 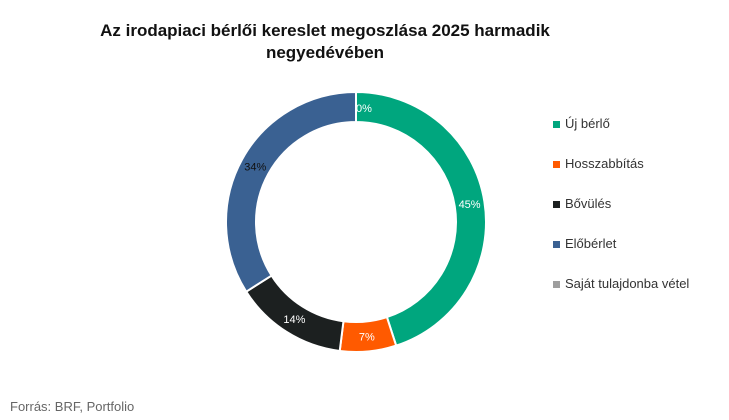 What do you see at coordinates (470, 205) in the screenshot?
I see `data-label-uj-berlo: 45%` at bounding box center [470, 205].